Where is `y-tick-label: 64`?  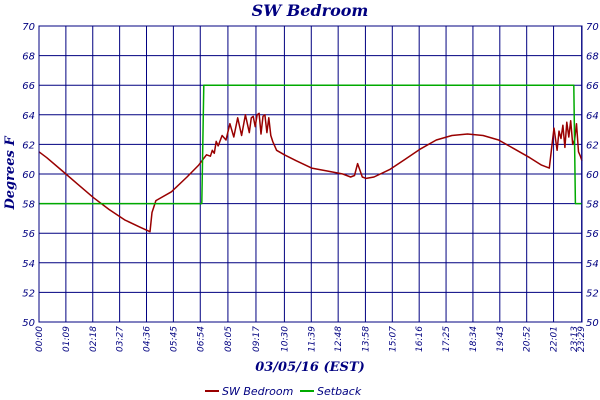
y-tick-label: 64 is located at coordinates (28, 116).